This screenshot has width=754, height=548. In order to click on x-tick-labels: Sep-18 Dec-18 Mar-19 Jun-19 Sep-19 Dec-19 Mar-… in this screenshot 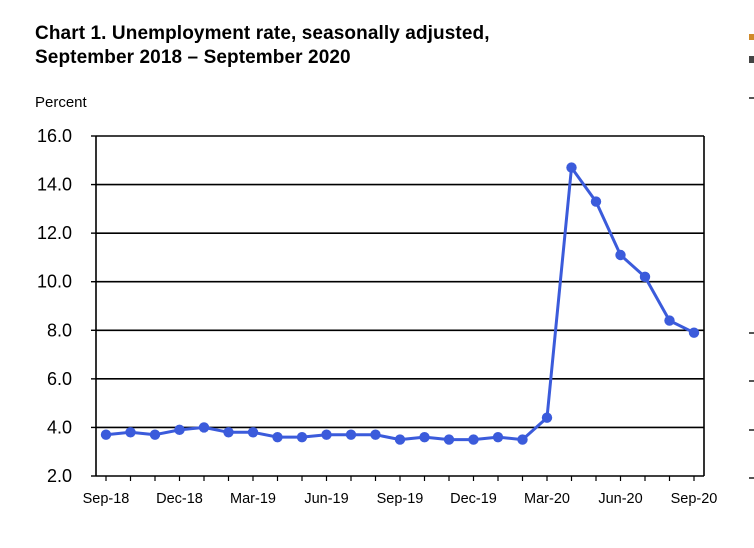, I will do `click(400, 499)`.